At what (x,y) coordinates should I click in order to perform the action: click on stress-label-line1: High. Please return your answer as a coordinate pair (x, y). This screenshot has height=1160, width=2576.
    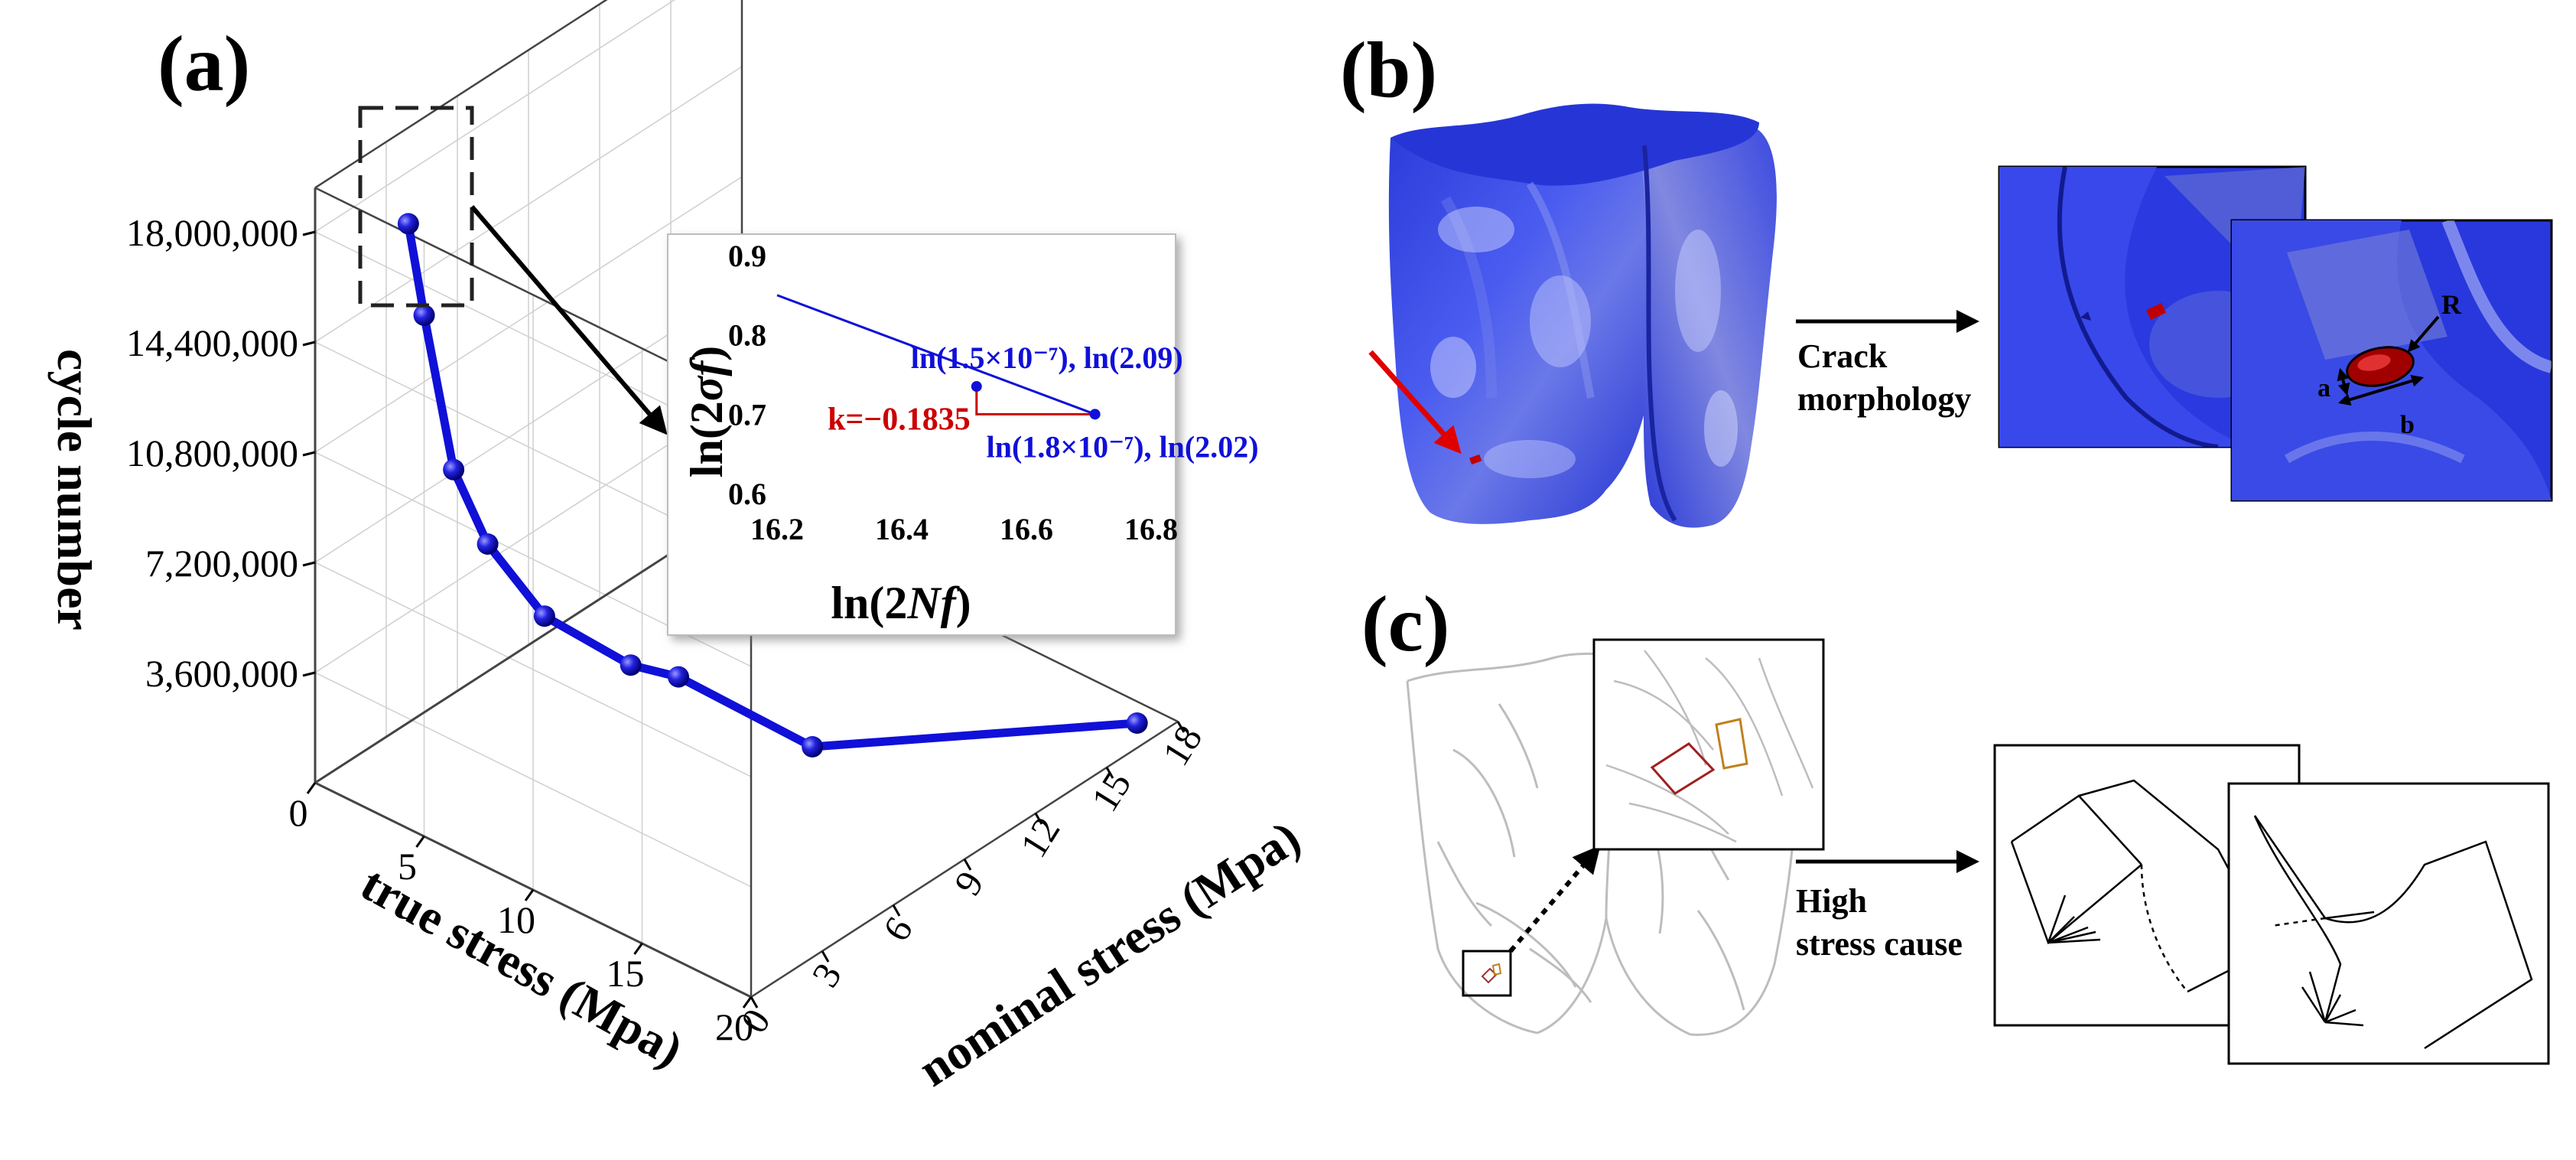
    Looking at the image, I should click on (1831, 901).